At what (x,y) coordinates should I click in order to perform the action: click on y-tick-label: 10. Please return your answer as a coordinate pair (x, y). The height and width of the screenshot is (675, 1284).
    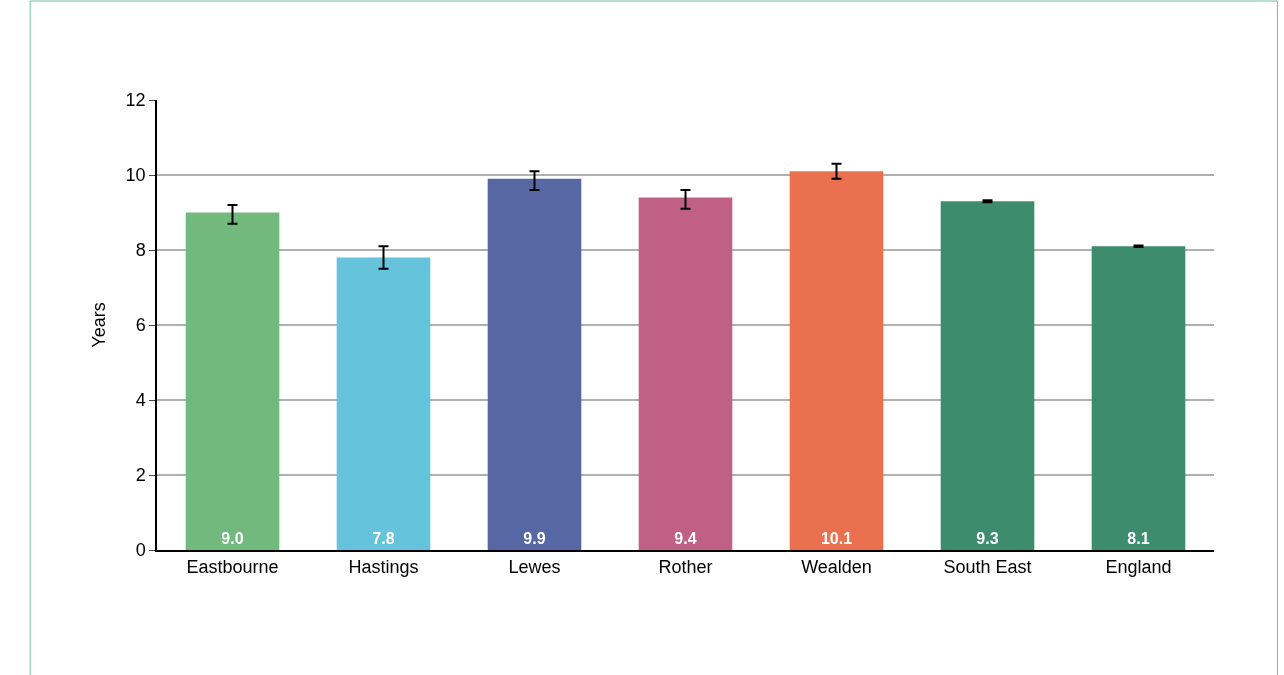
    Looking at the image, I should click on (135, 175).